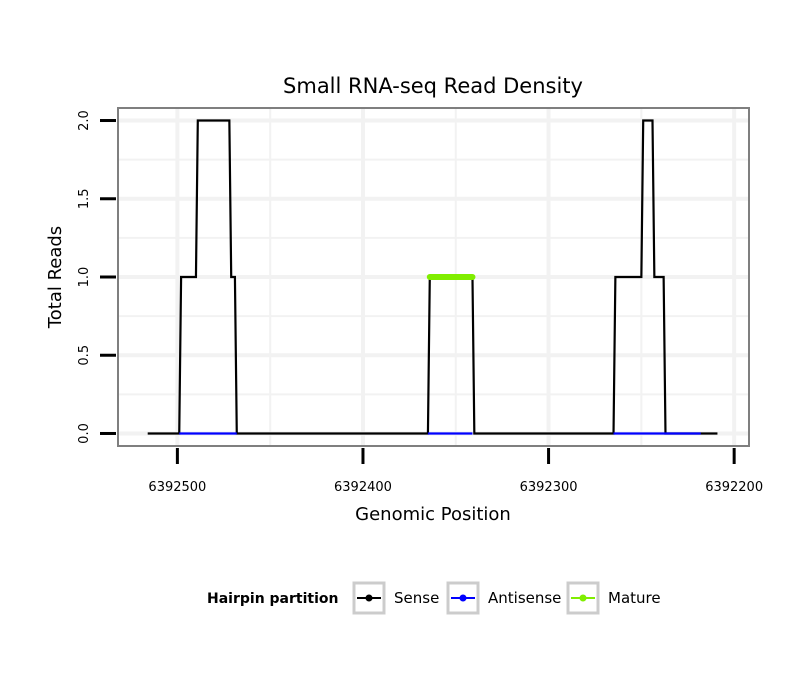 The height and width of the screenshot is (690, 810). What do you see at coordinates (369, 598) in the screenshot?
I see `legend-key-dot-sense` at bounding box center [369, 598].